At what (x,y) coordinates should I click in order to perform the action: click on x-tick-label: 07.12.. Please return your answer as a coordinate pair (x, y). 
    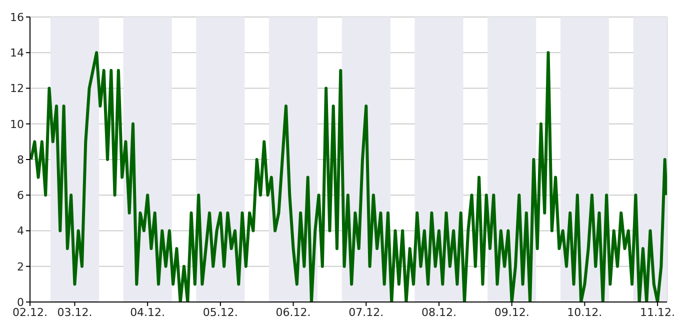
    Looking at the image, I should click on (366, 312).